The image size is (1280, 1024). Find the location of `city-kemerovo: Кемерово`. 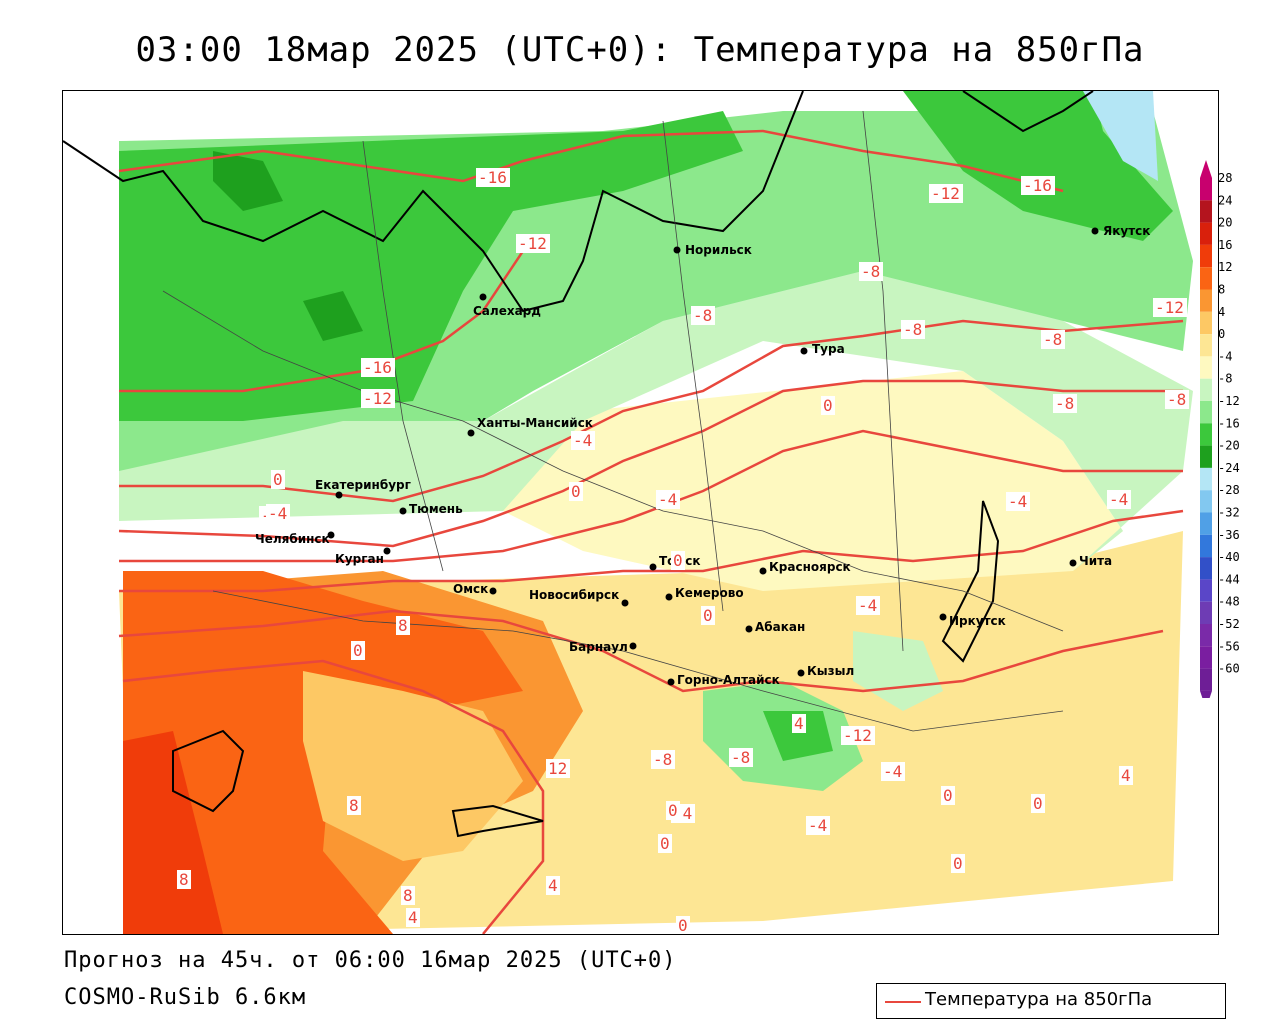

city-kemerovo: Кемерово is located at coordinates (704, 593).